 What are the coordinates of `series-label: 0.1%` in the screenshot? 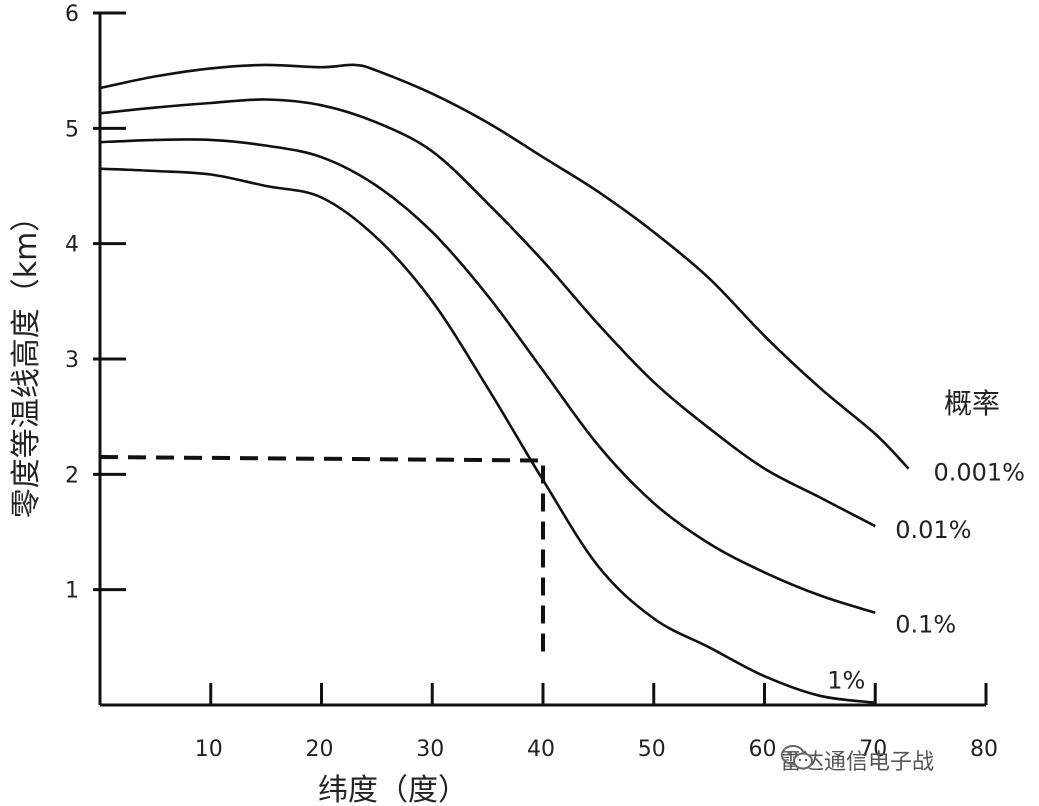 It's located at (925, 625).